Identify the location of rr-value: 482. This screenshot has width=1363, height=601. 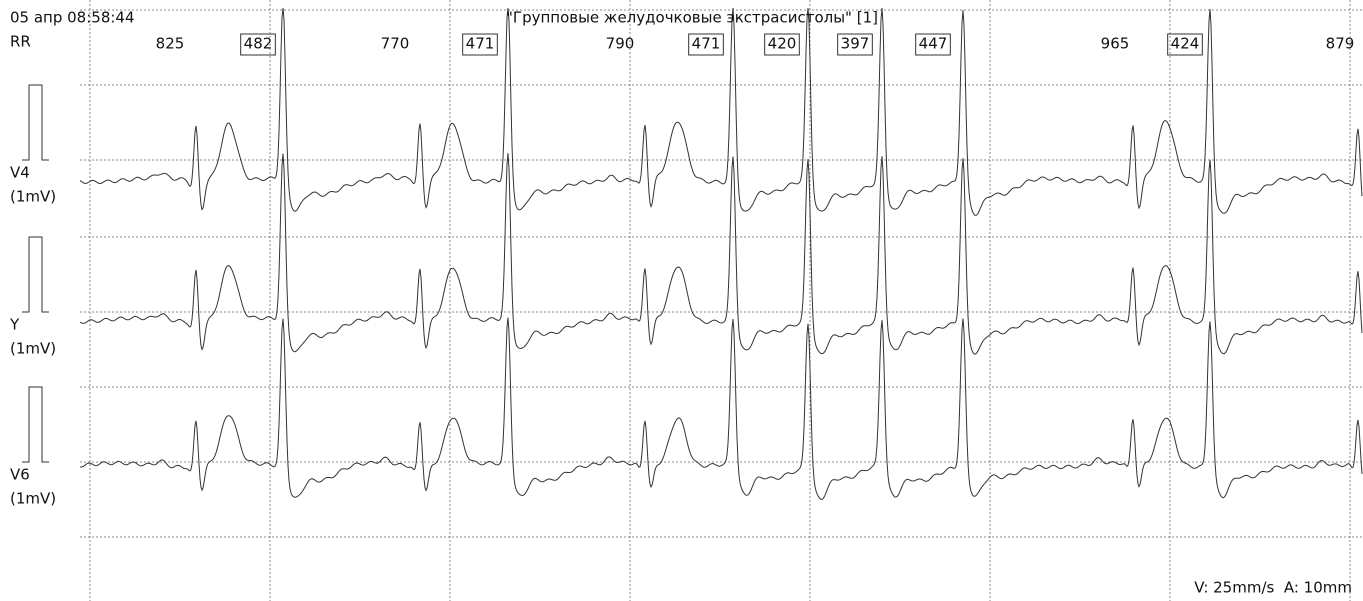
(258, 44).